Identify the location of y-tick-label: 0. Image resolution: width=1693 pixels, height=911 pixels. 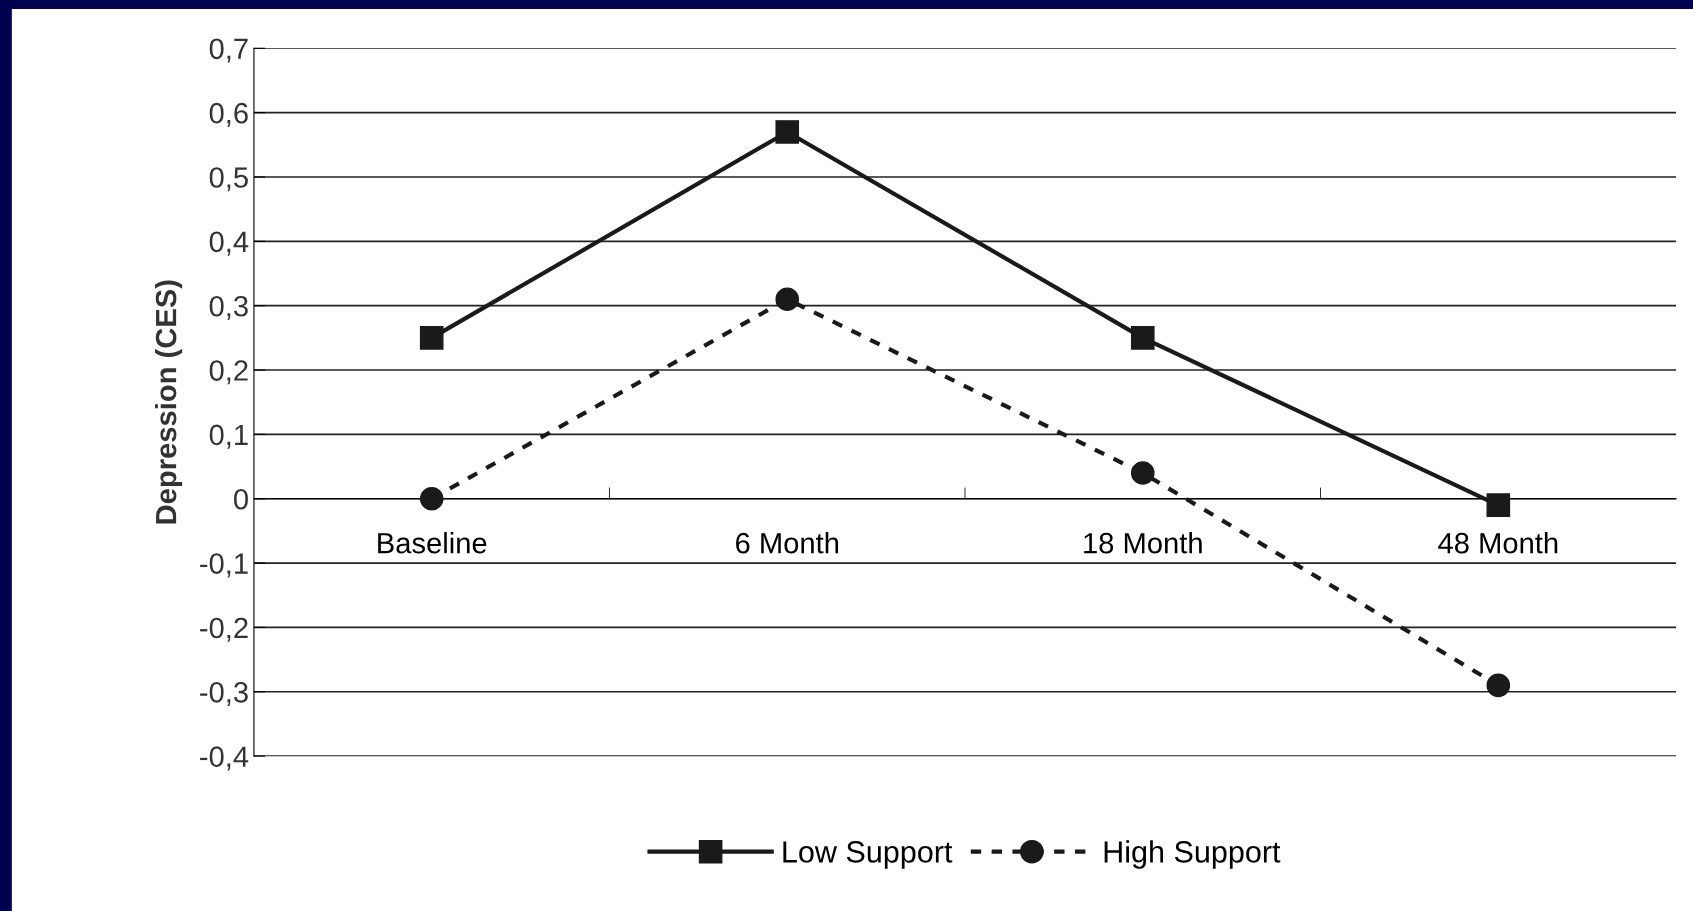
(241, 499).